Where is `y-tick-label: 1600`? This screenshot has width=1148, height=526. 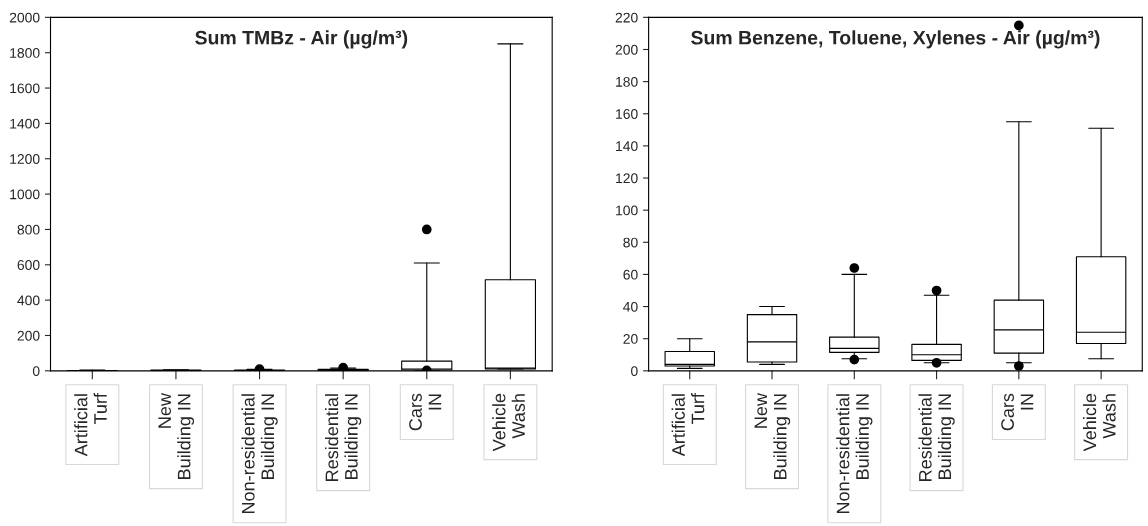 y-tick-label: 1600 is located at coordinates (25, 88).